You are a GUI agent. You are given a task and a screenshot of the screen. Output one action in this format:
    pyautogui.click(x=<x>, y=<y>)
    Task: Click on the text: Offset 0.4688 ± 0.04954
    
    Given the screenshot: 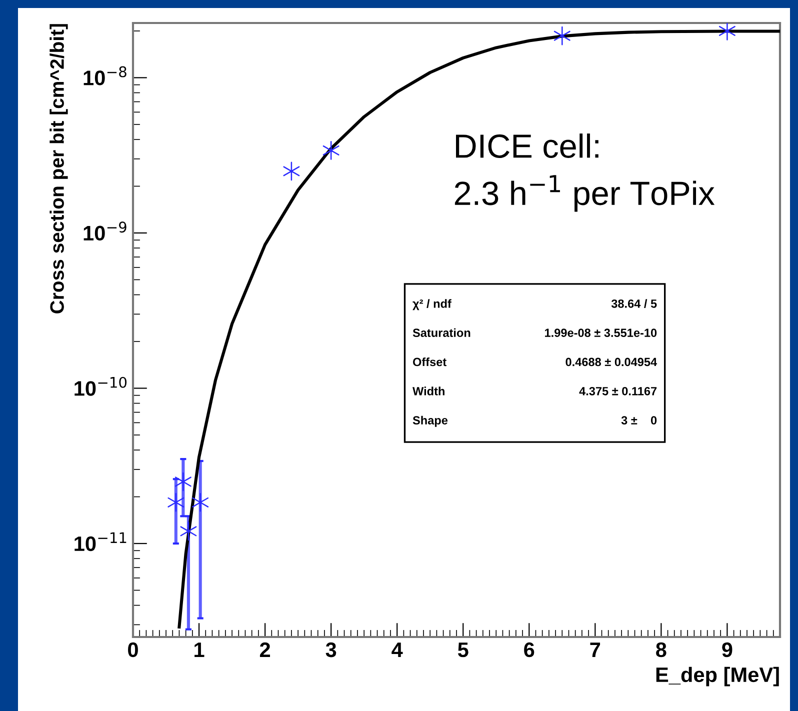 What is the action you would take?
    pyautogui.click(x=535, y=362)
    